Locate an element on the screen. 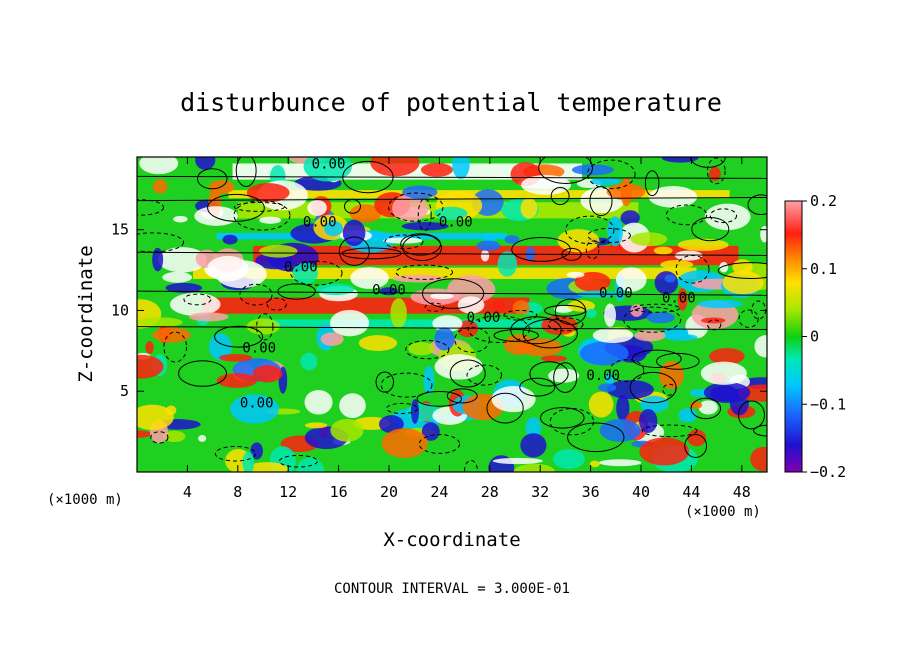 This screenshot has height=654, width=904. colorbar-tick-label: −0.2 is located at coordinates (828, 472).